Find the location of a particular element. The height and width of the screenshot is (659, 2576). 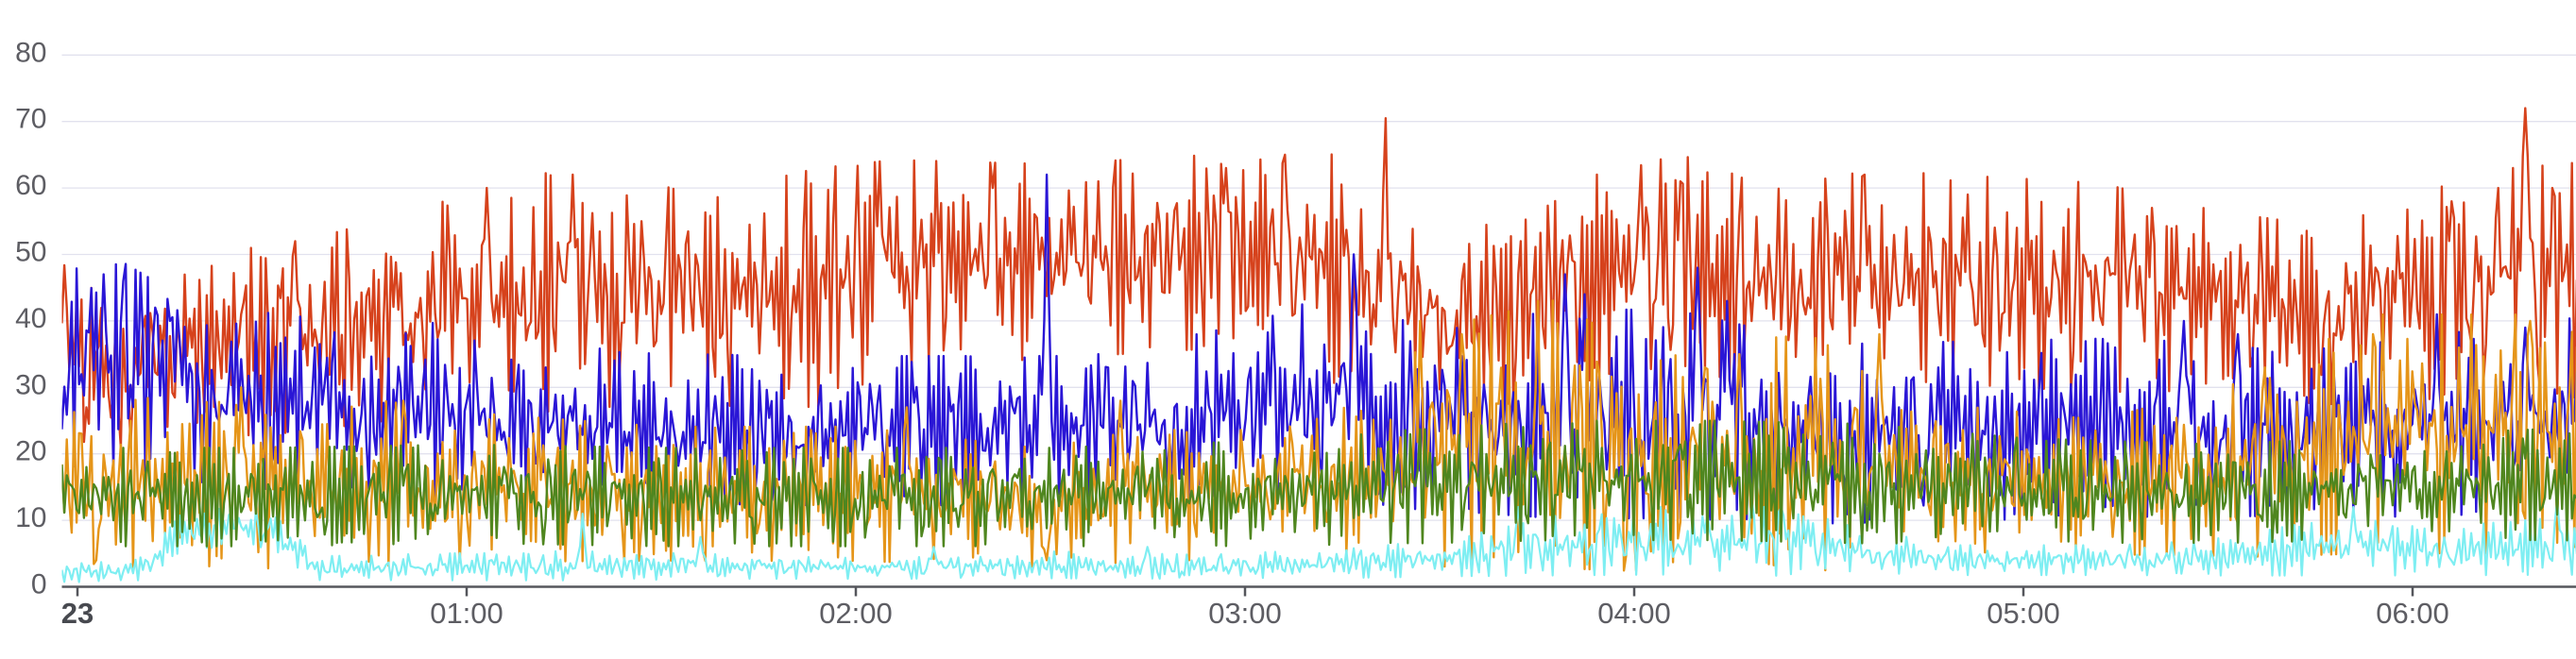

svg-text: 01:00 is located at coordinates (467, 613).